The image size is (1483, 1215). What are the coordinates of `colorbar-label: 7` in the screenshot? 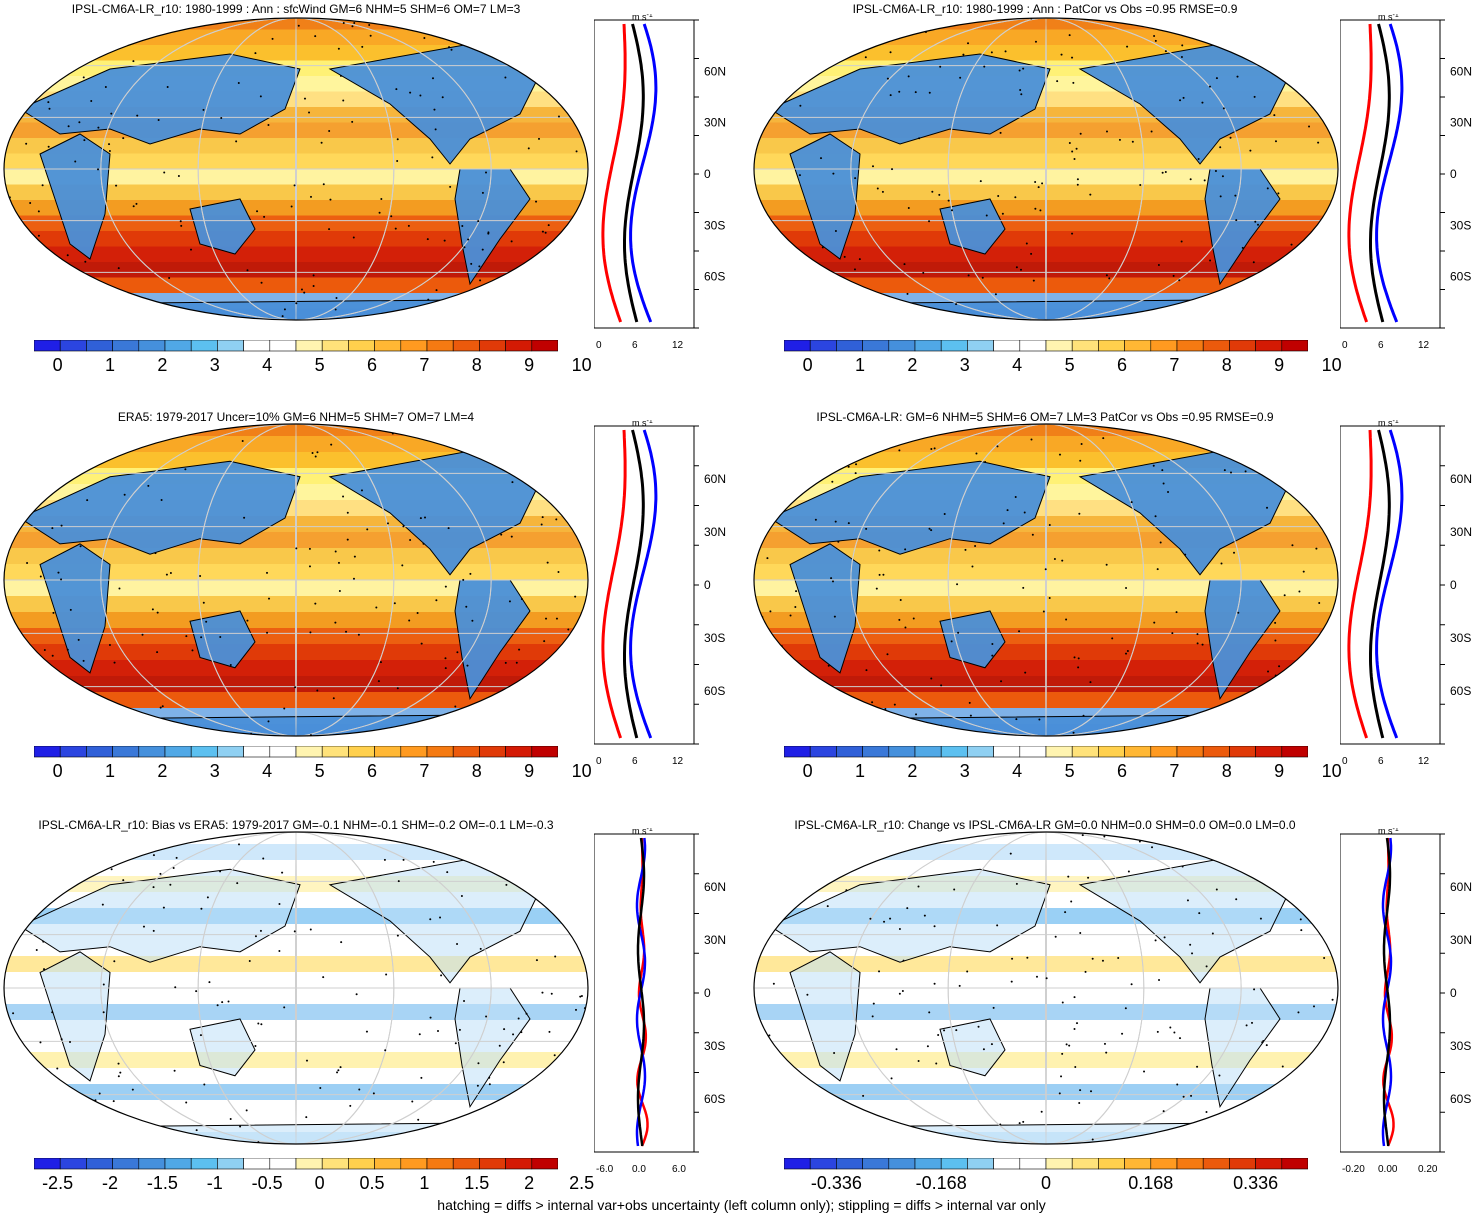 It's located at (1174, 365).